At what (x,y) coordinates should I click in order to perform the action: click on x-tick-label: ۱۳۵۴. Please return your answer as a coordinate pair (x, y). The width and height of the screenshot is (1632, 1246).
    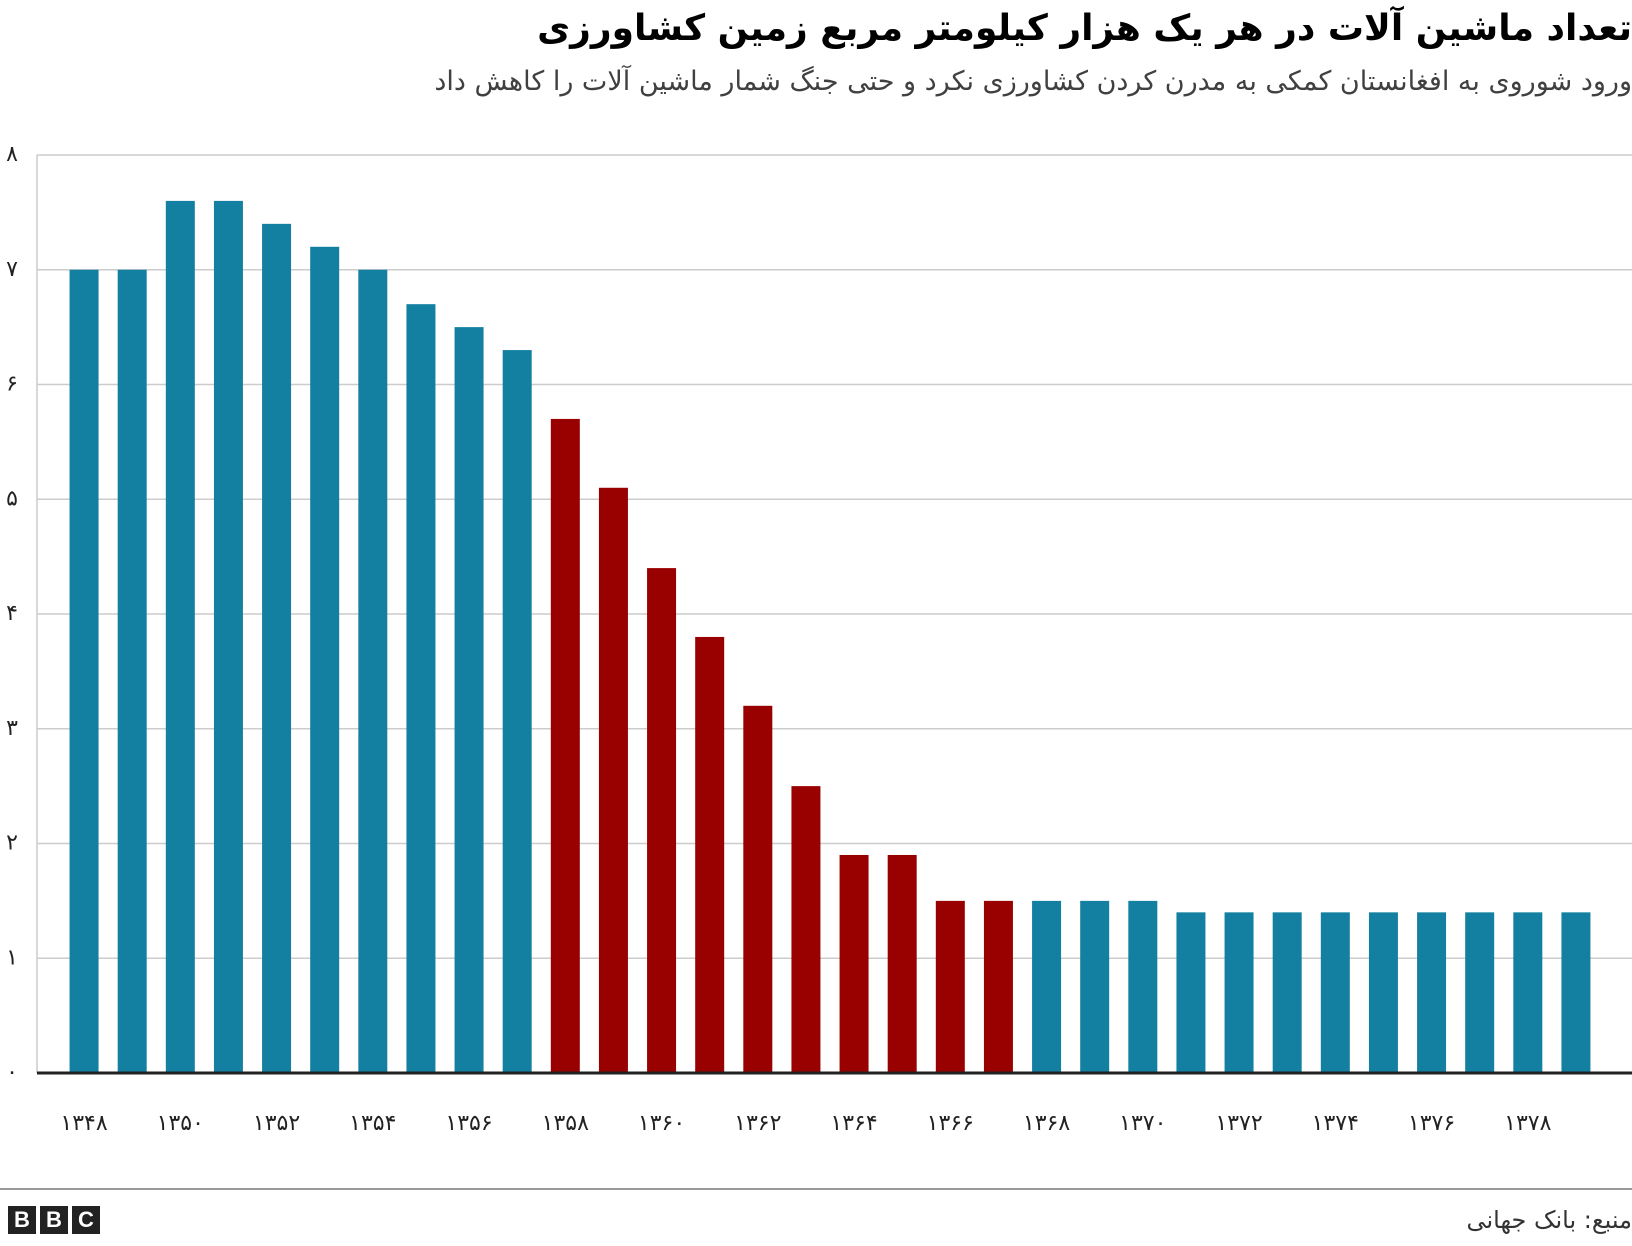
    Looking at the image, I should click on (372, 1123).